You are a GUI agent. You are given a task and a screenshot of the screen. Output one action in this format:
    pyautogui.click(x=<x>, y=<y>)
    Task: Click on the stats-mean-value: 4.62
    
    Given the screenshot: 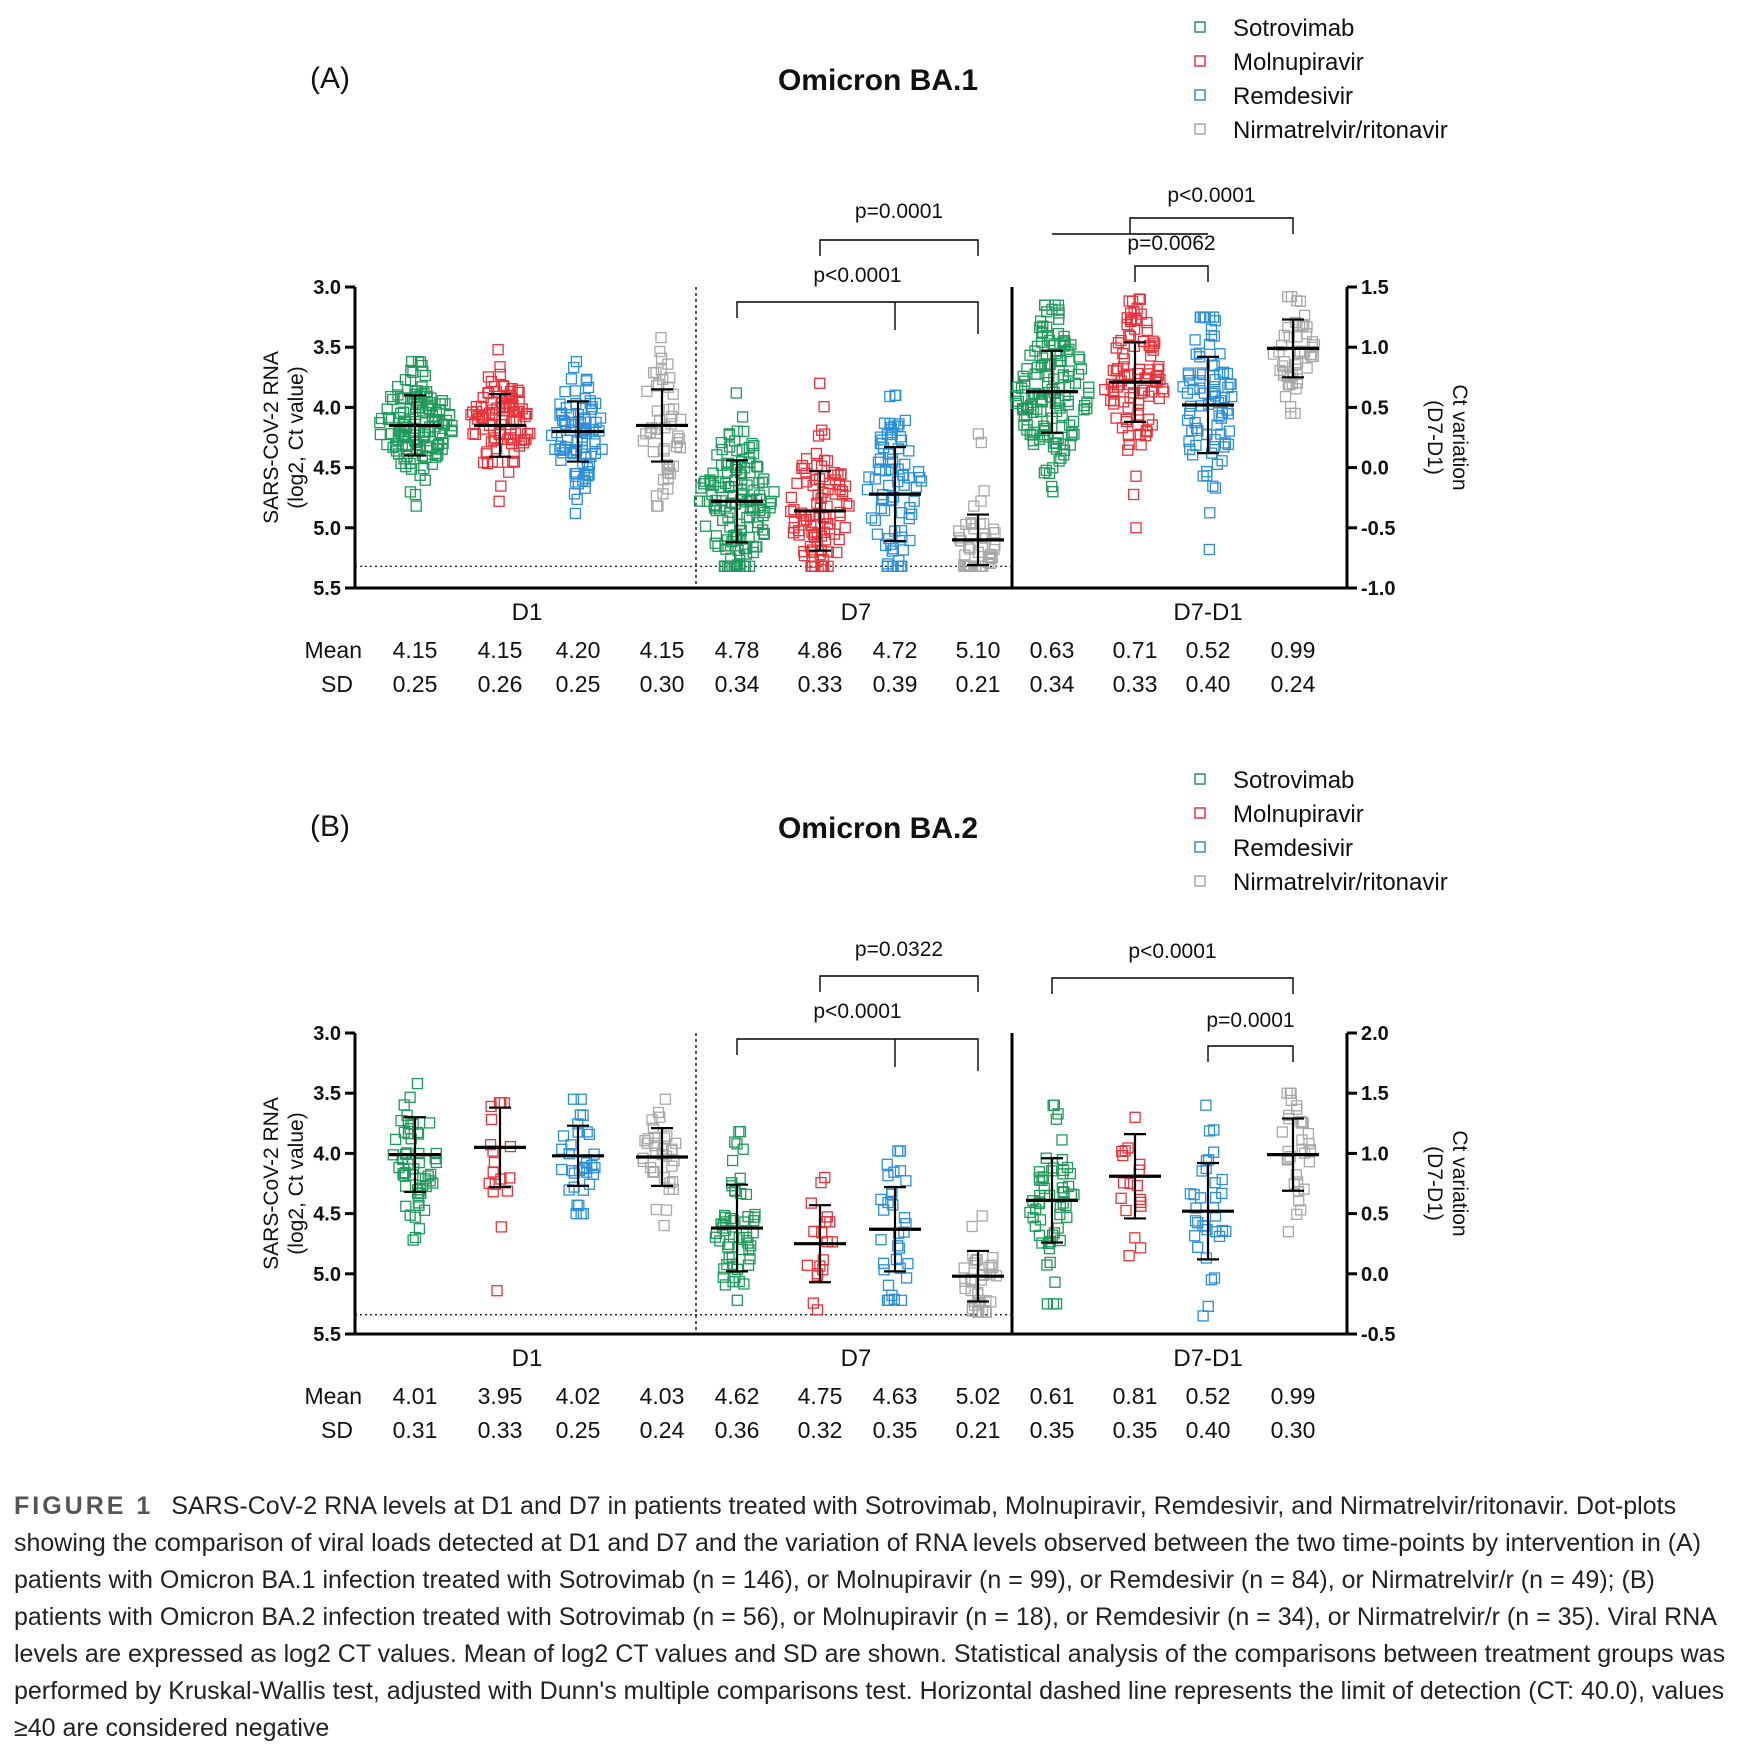 What is the action you would take?
    pyautogui.click(x=737, y=1396)
    